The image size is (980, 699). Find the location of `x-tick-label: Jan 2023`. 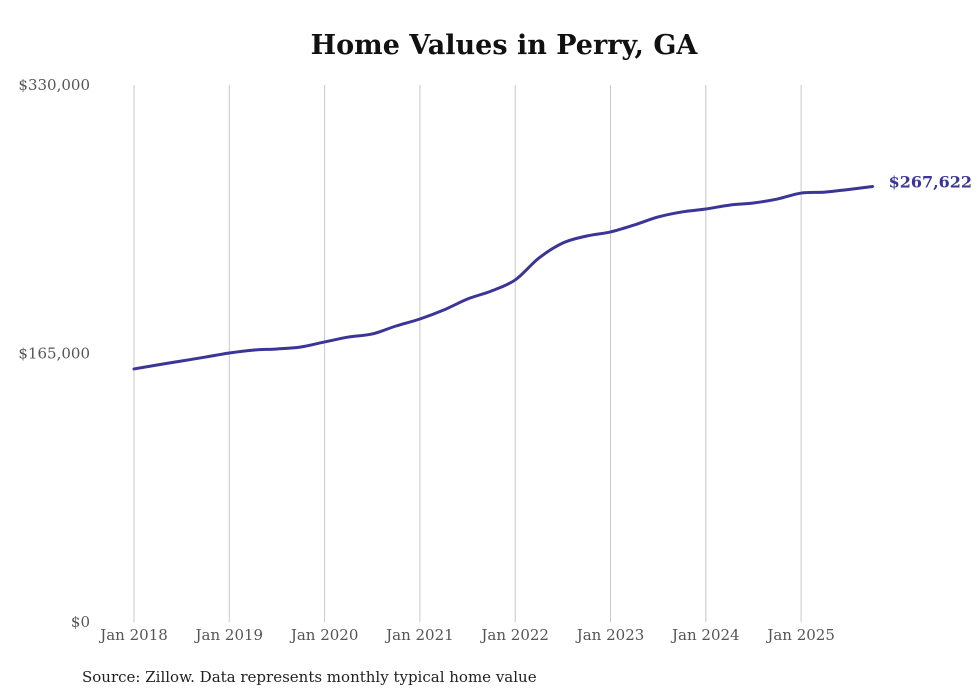

x-tick-label: Jan 2023 is located at coordinates (610, 635).